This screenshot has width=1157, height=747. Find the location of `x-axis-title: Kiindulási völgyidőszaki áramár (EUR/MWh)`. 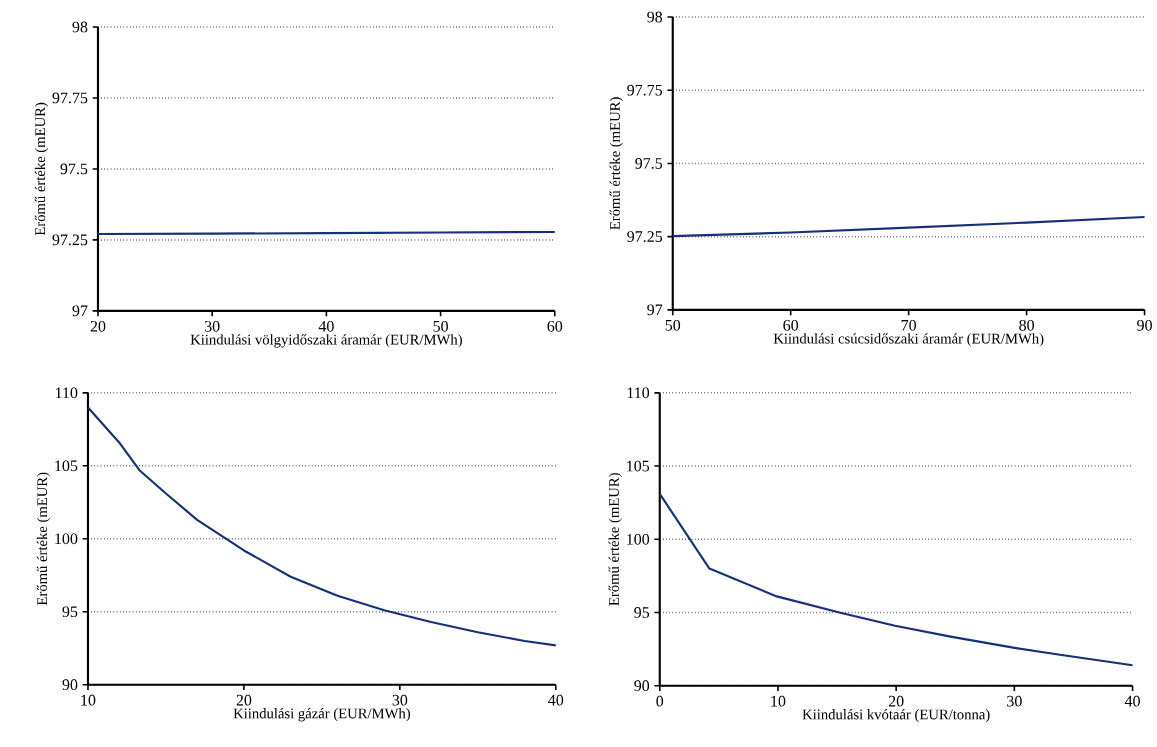

x-axis-title: Kiindulási völgyidőszaki áramár (EUR/MWh) is located at coordinates (326, 341).